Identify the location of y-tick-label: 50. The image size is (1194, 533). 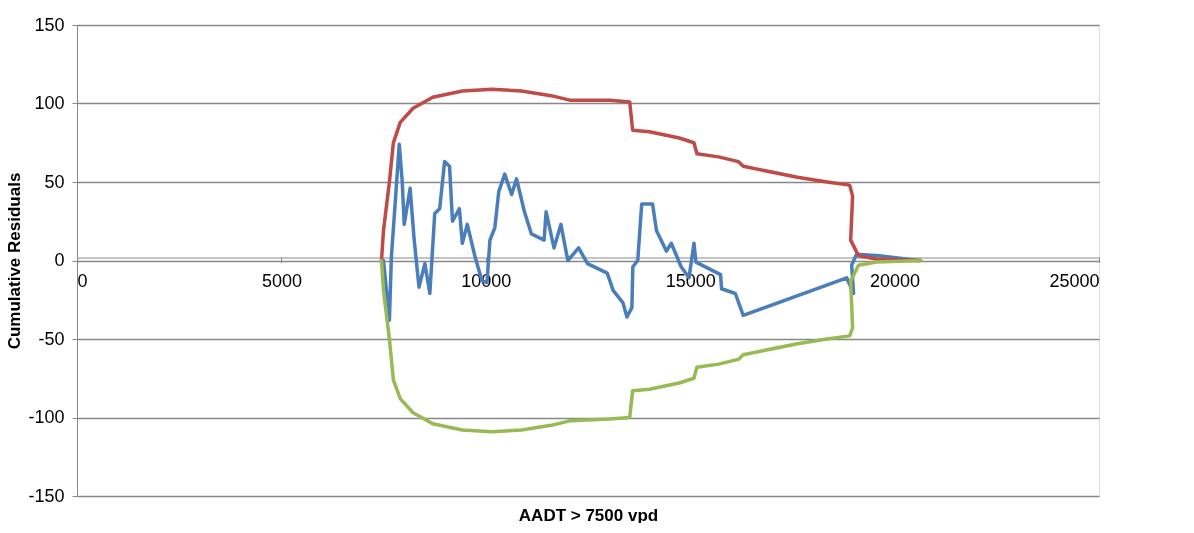
(54, 181).